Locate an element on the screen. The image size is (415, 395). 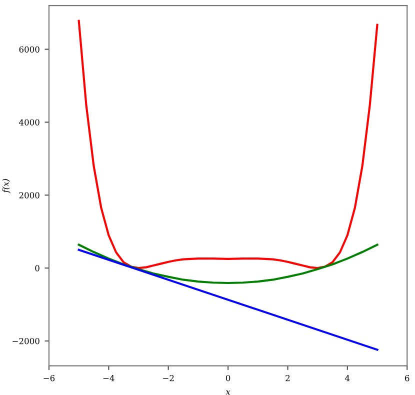
x-tick-label: 0 is located at coordinates (228, 378).